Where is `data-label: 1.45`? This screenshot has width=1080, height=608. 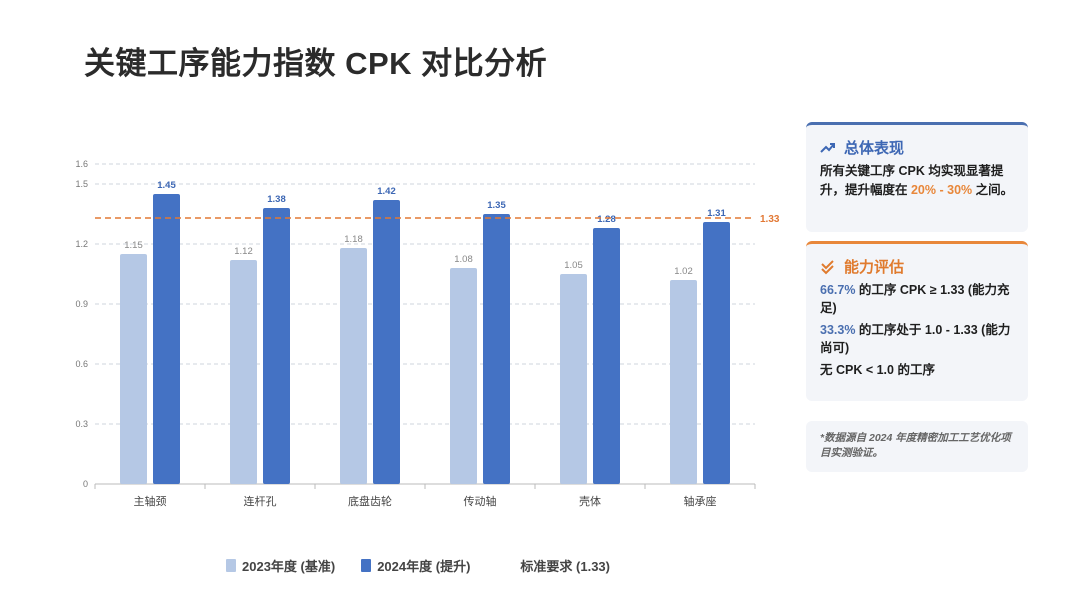 data-label: 1.45 is located at coordinates (166, 185).